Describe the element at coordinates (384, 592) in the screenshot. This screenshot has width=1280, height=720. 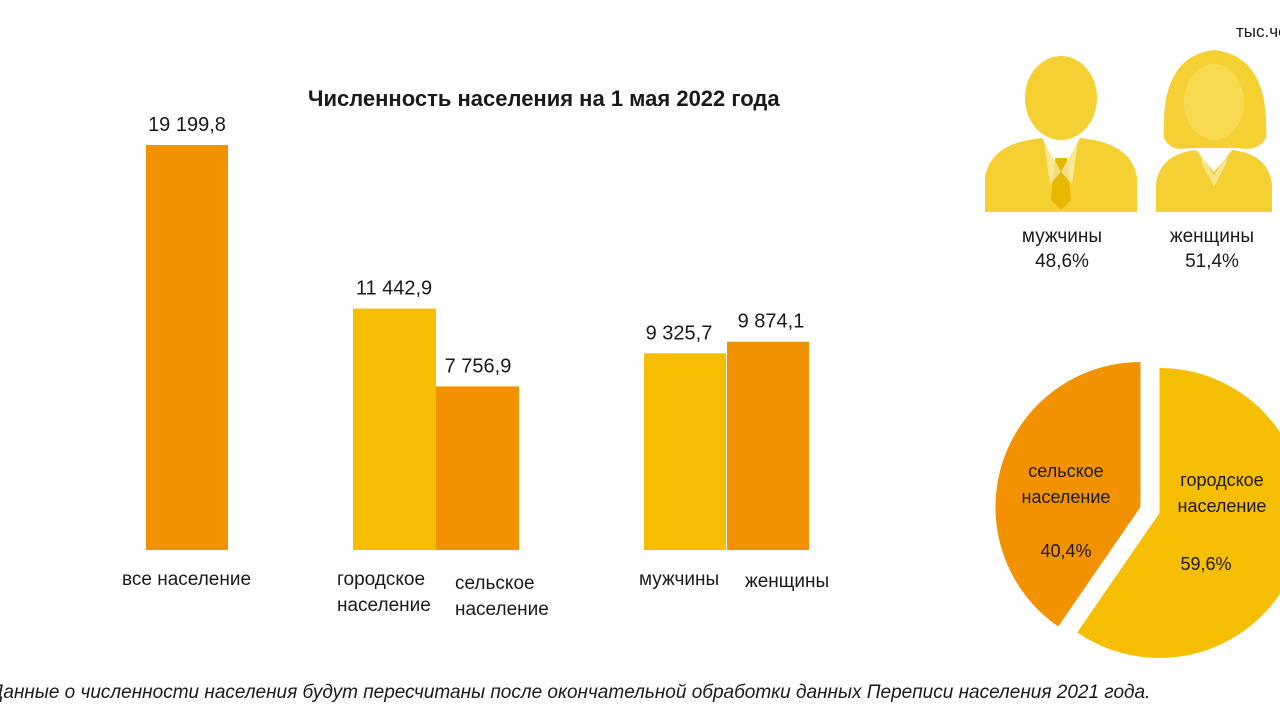
I see `category-label: городское население` at that location.